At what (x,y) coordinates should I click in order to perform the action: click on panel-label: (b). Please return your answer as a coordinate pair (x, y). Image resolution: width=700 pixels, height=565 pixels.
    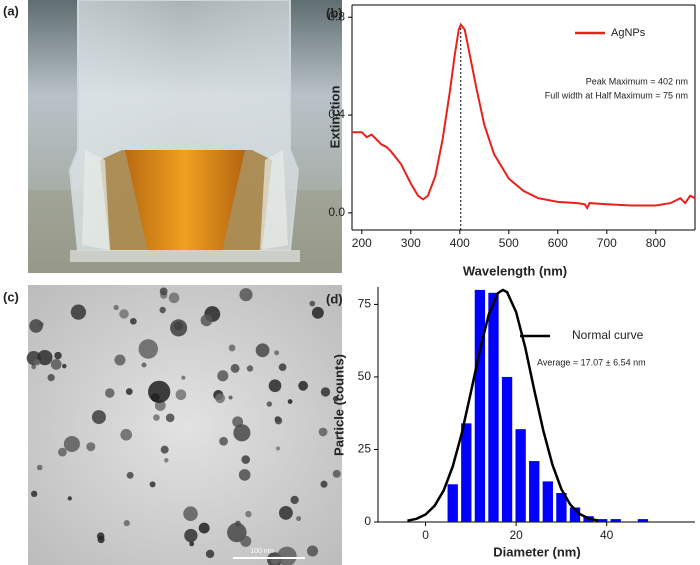
    Looking at the image, I should click on (334, 12).